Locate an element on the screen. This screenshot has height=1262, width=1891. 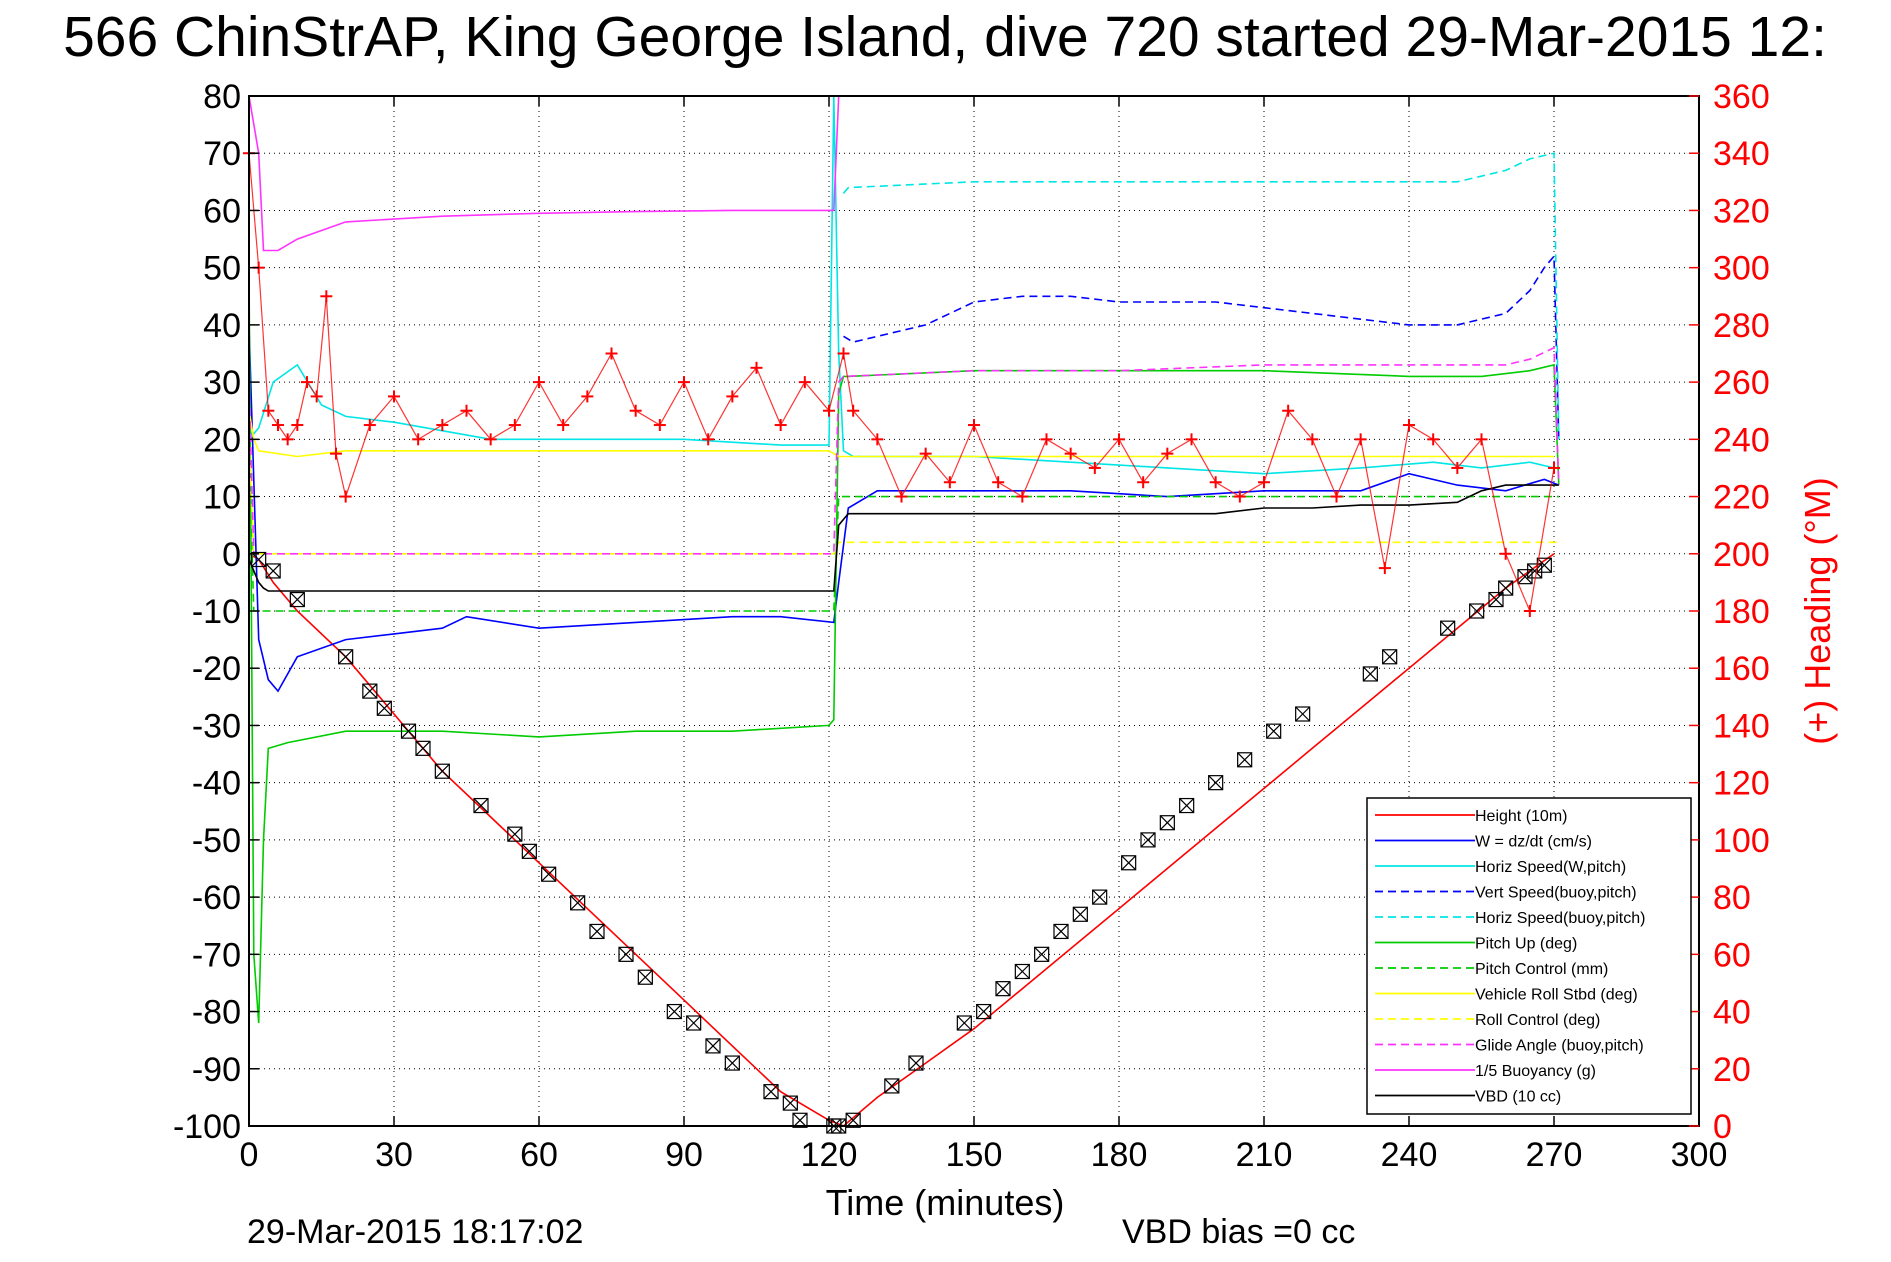
y-left-tick-label: -70 is located at coordinates (216, 955).